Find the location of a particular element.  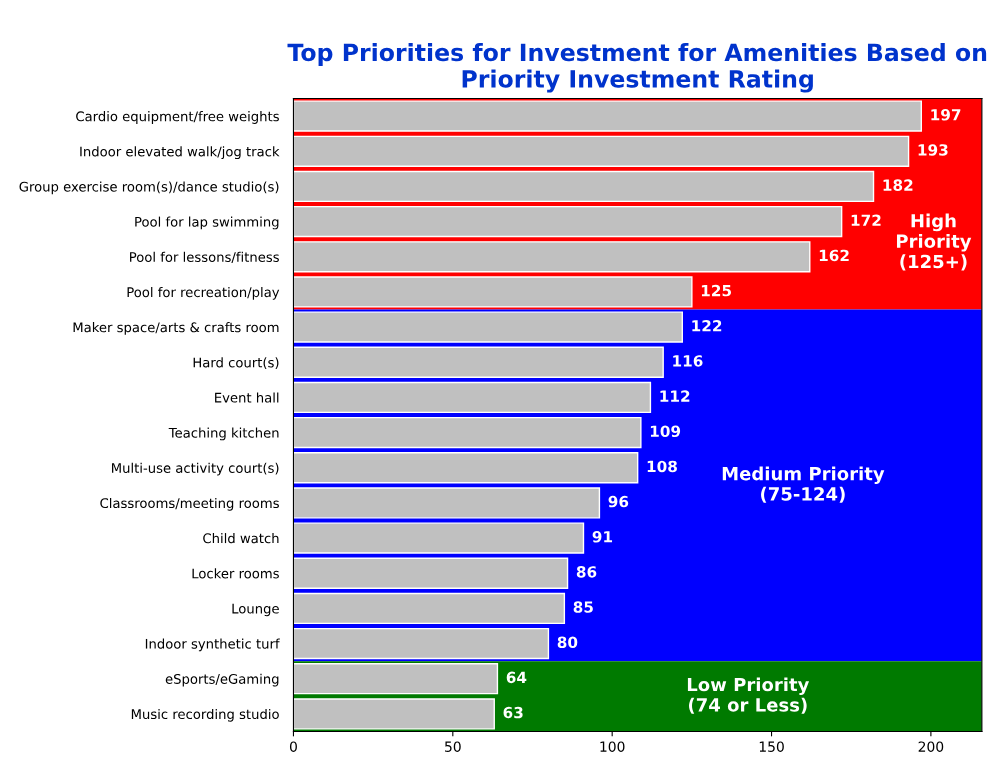

data-label: 197 is located at coordinates (946, 115).